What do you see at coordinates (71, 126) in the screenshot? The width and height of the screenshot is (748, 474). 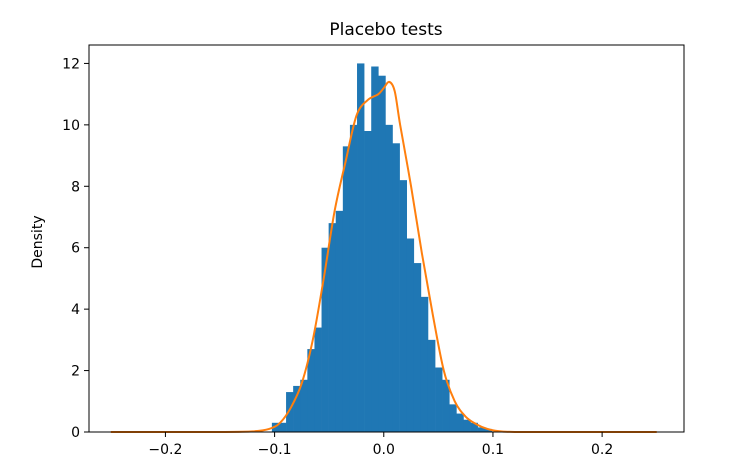 I see `y-tick-label: 10` at bounding box center [71, 126].